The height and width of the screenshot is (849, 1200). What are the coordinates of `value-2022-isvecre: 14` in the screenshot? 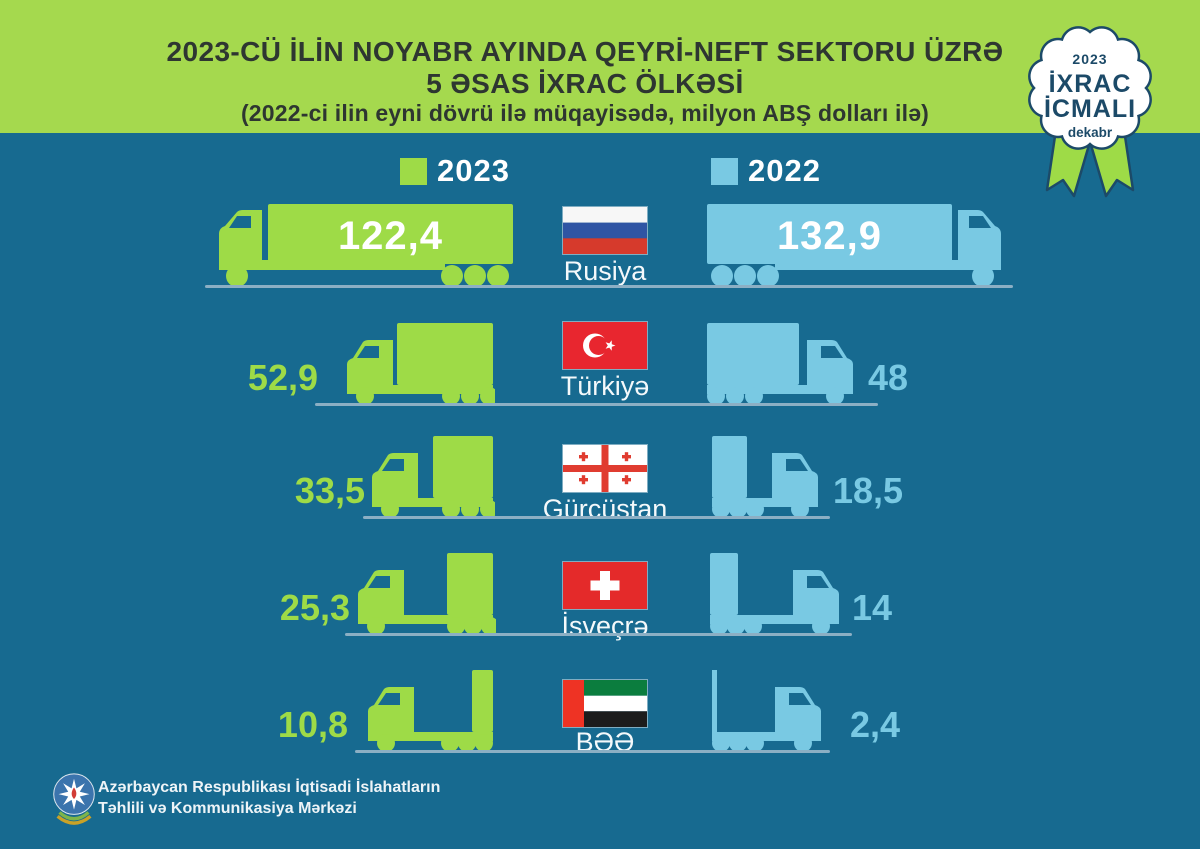 It's located at (872, 607).